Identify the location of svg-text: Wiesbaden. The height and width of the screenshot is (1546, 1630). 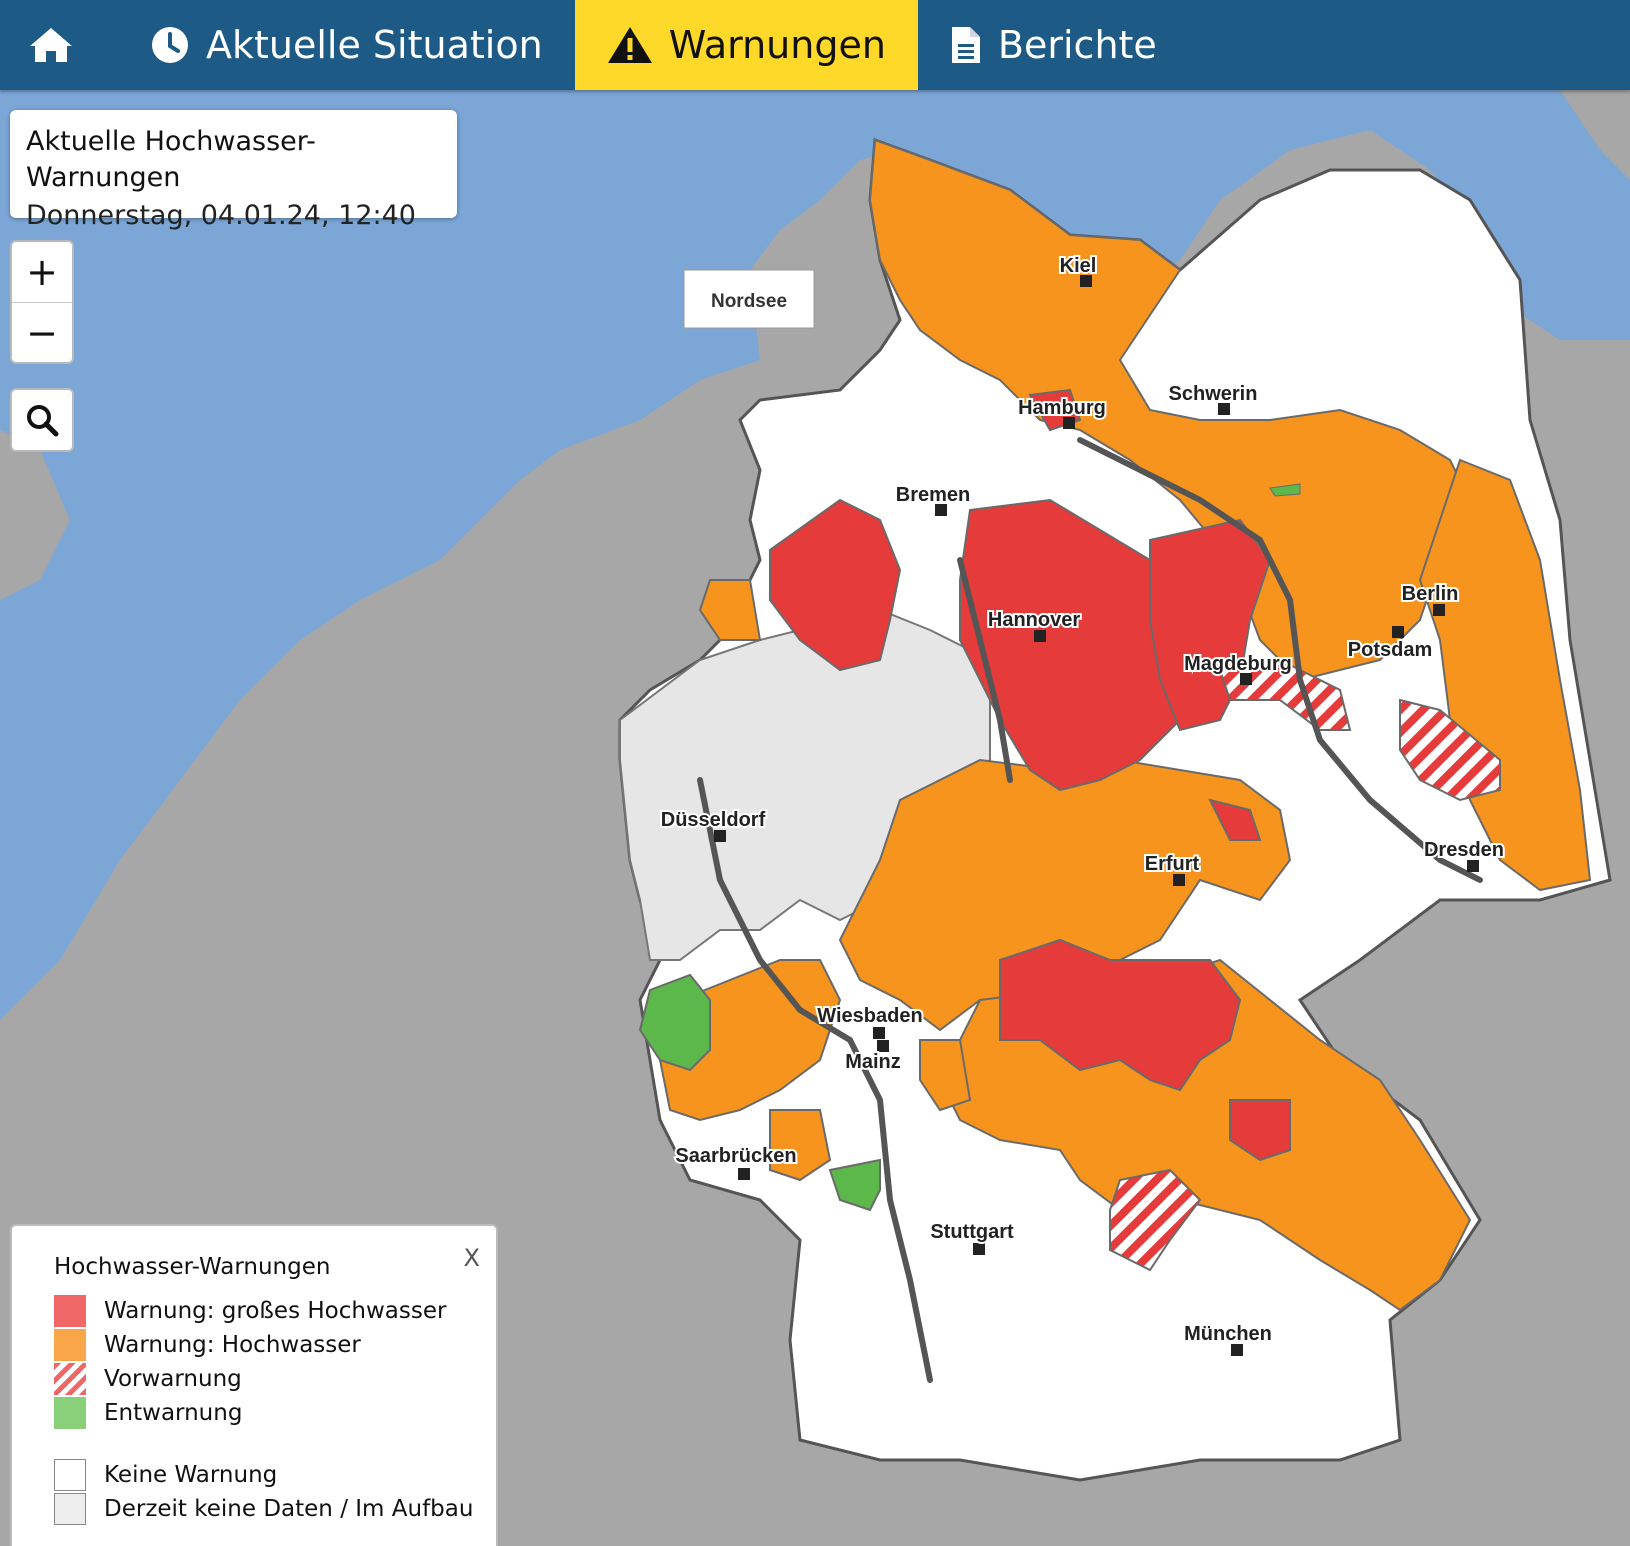
(869, 1016).